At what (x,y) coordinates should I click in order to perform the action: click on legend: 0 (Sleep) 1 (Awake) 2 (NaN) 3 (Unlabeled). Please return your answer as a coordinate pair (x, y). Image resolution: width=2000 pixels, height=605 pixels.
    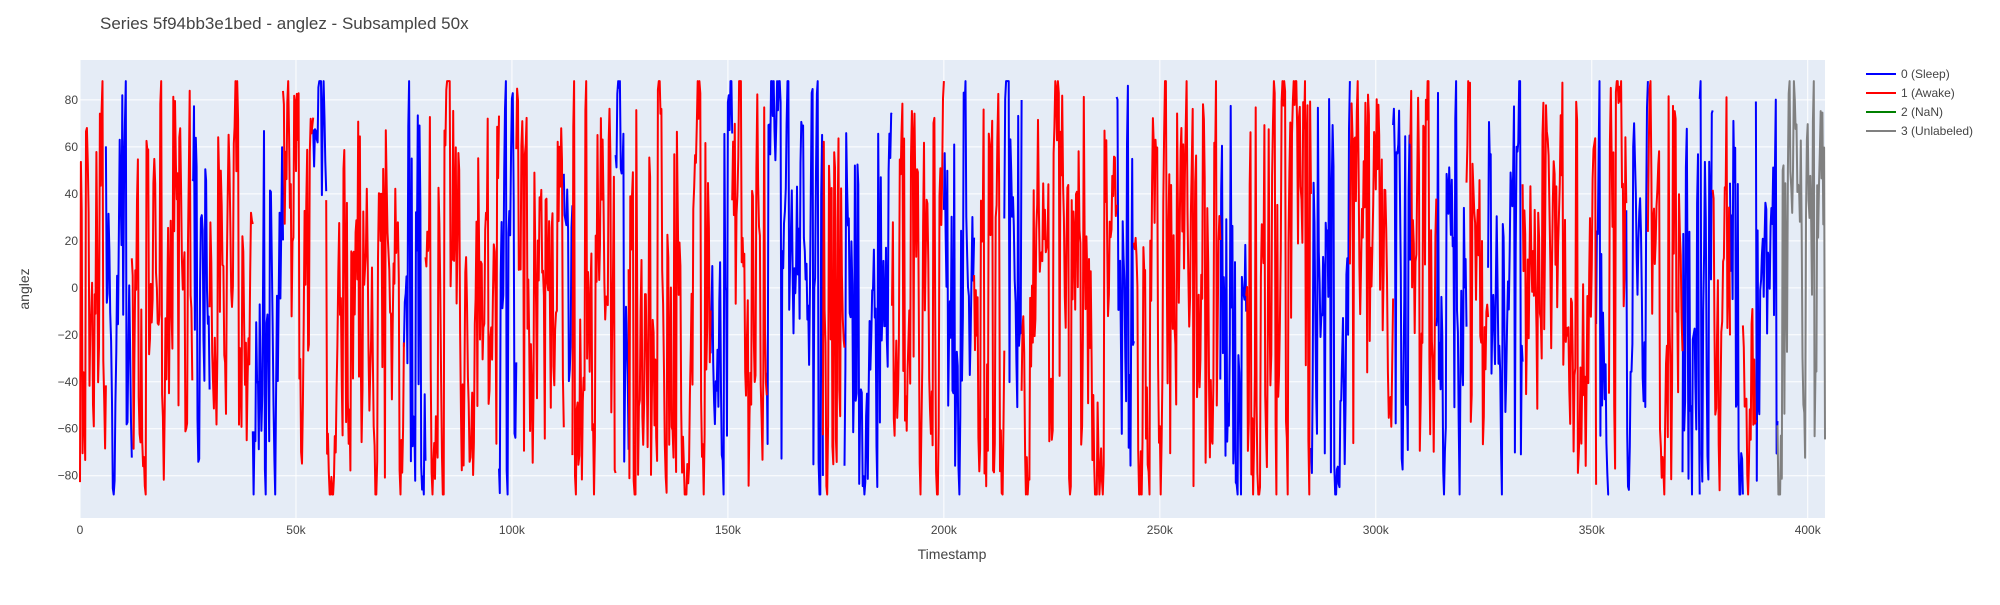
    Looking at the image, I should click on (1919, 102).